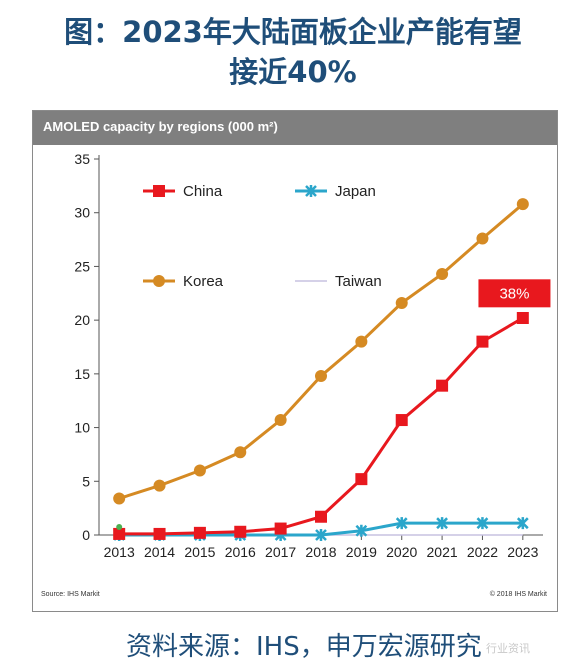  Describe the element at coordinates (159, 552) in the screenshot. I see `x-tick-label: 2014` at that location.